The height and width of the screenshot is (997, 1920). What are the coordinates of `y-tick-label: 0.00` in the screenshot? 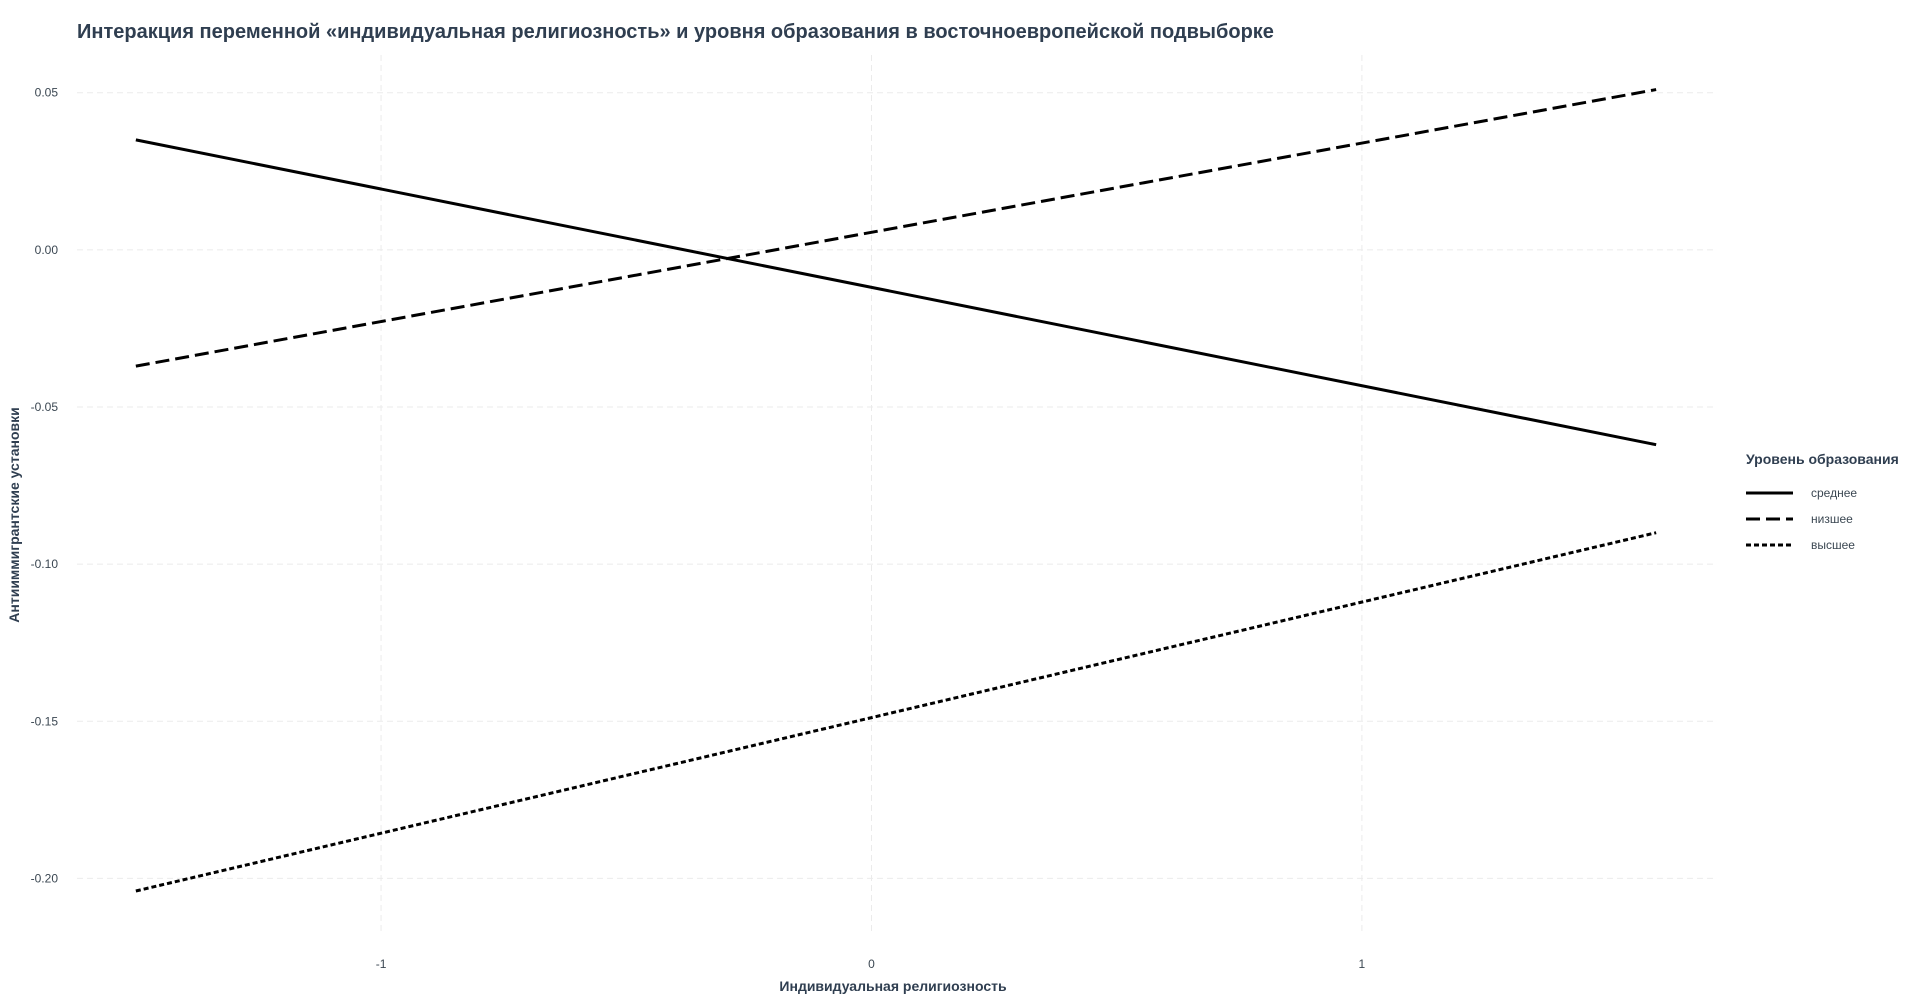 It's located at (47, 250).